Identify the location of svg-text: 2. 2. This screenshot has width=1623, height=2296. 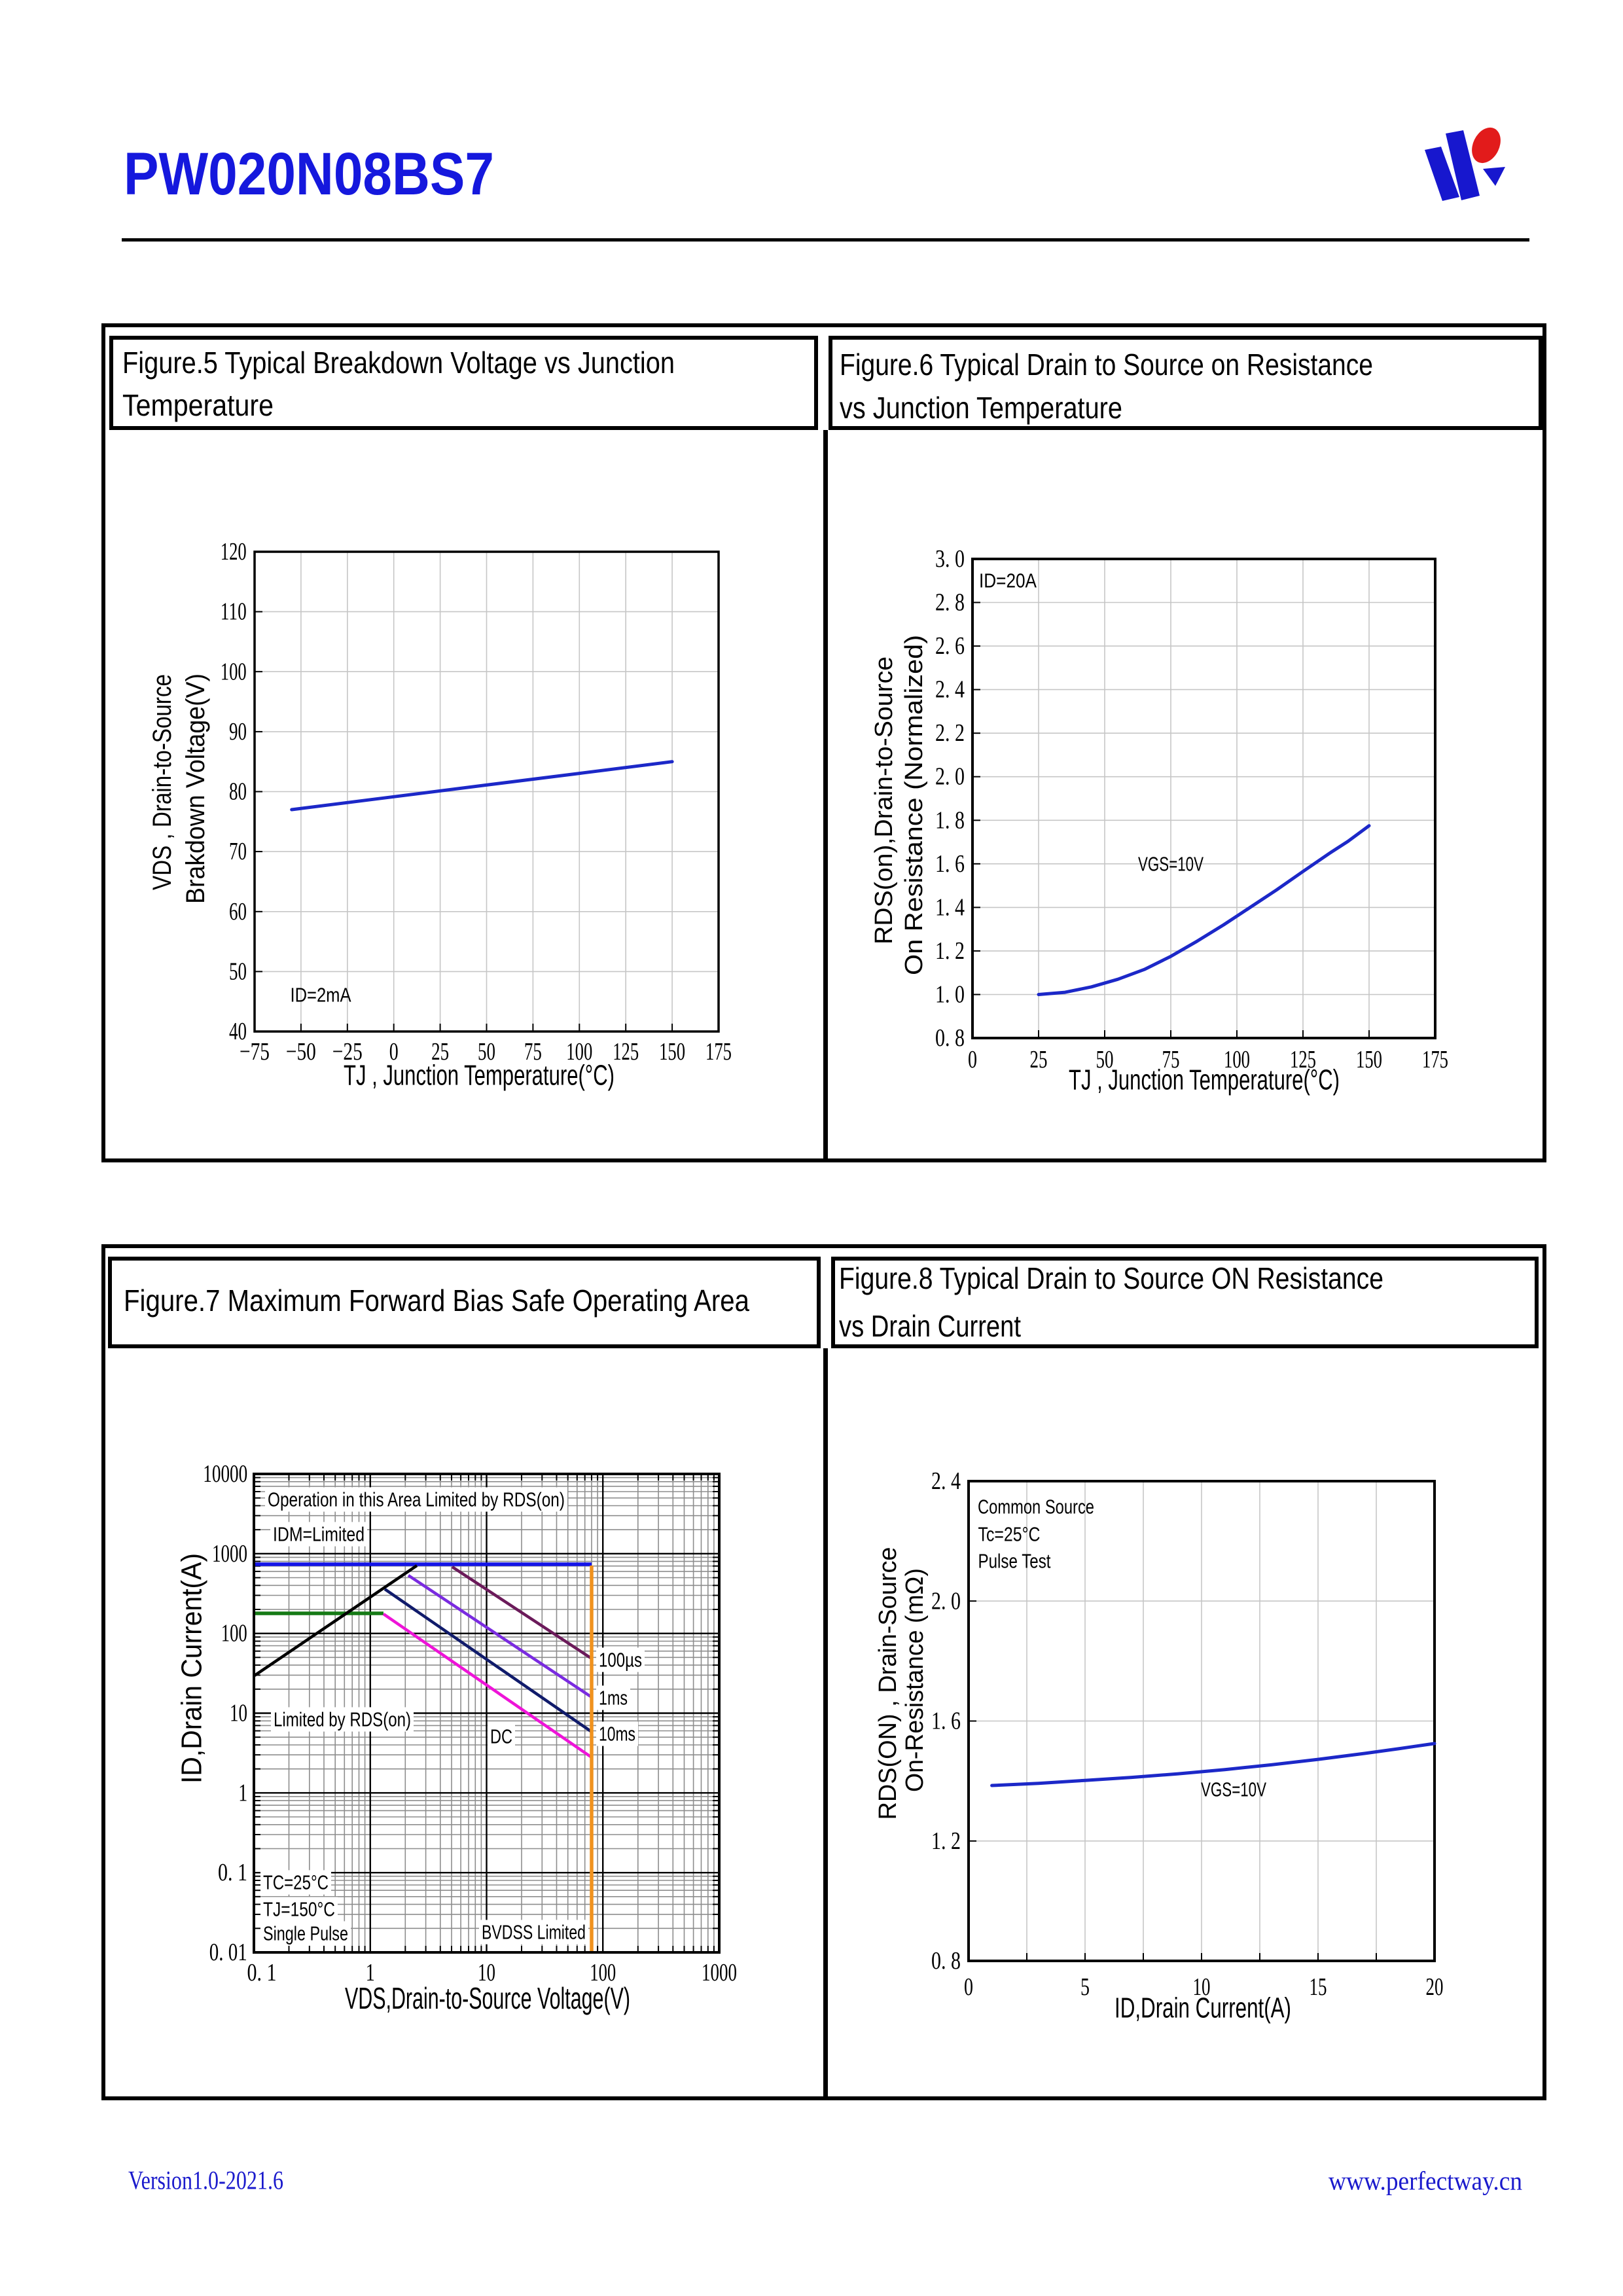
(950, 733).